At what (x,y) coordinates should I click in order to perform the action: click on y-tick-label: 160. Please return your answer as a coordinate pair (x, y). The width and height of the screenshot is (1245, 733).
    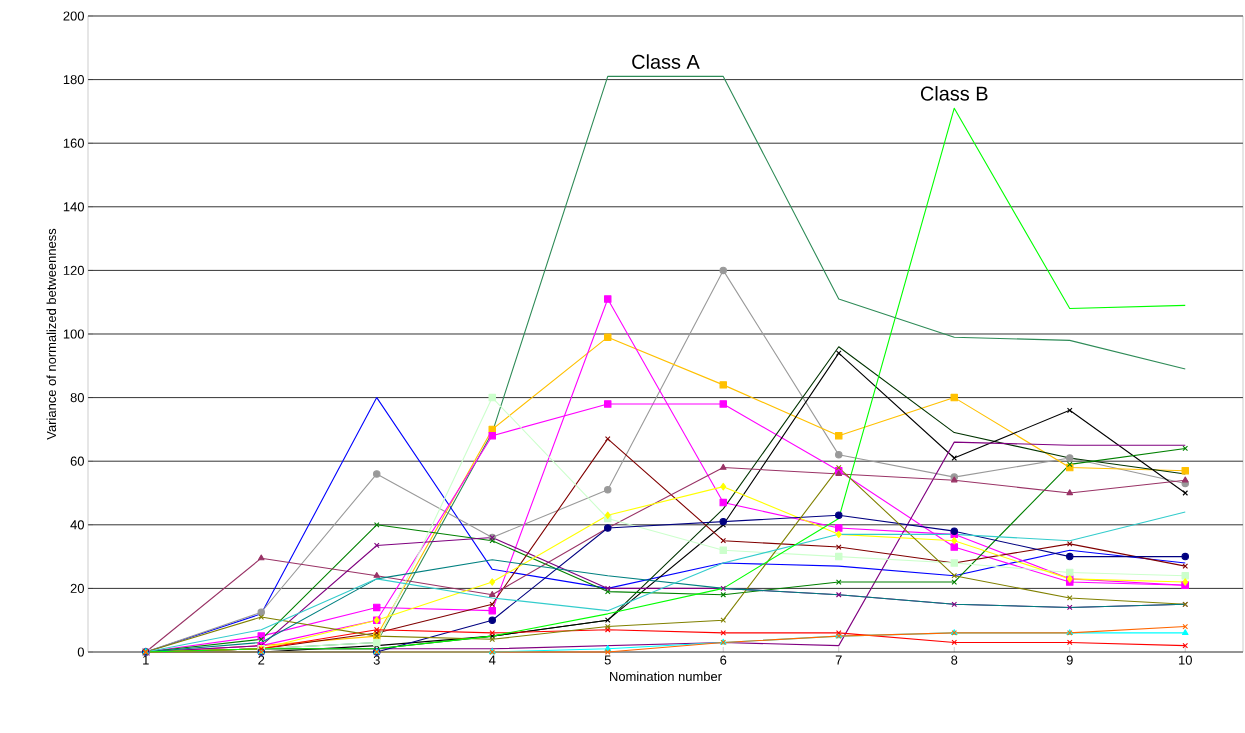
    Looking at the image, I should click on (73, 143).